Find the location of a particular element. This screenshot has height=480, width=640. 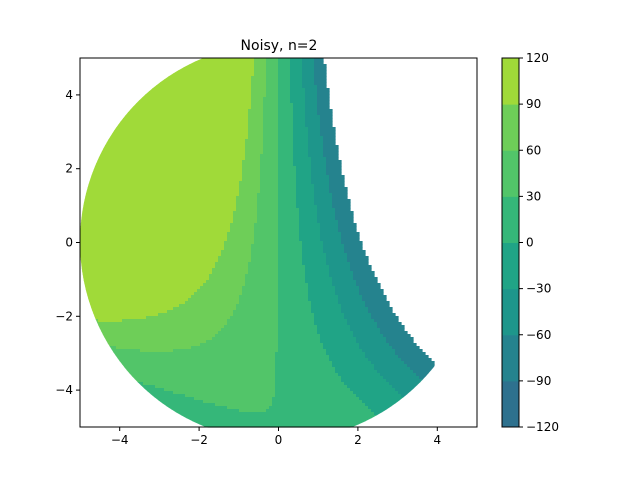

chart-title: Noisy, n=2 is located at coordinates (279, 46).